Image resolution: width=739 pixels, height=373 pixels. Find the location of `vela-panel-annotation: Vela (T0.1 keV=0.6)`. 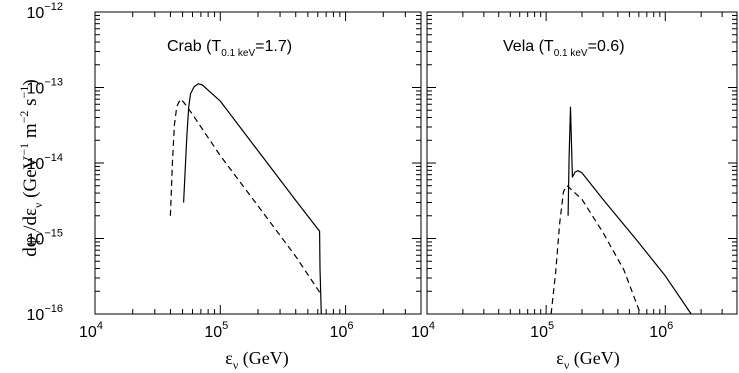

vela-panel-annotation: Vela (T0.1 keV=0.6) is located at coordinates (564, 48).